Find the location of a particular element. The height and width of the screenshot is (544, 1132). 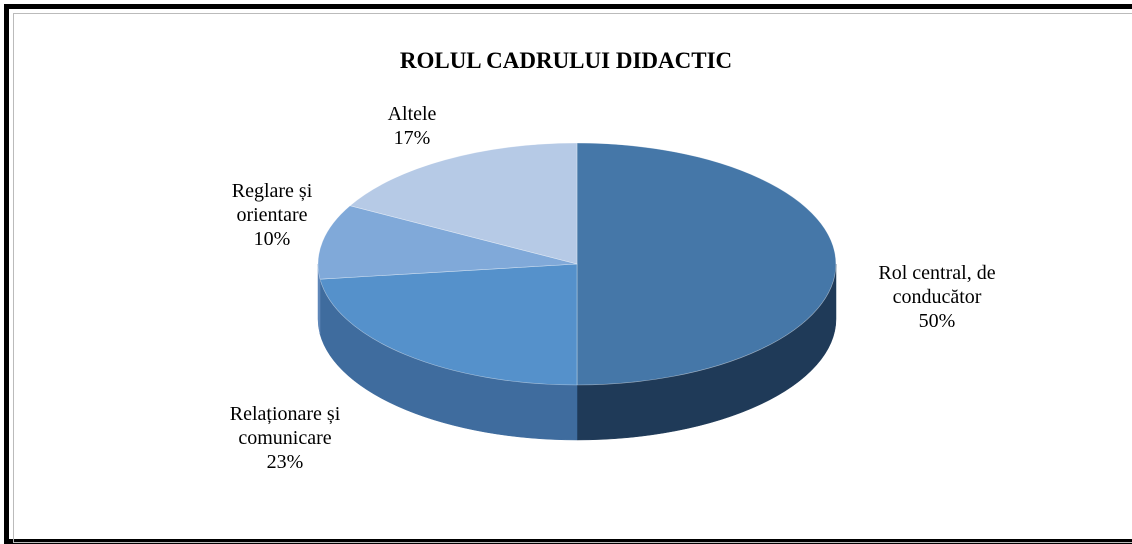

data-label: Relaționare și comunicare 23% is located at coordinates (285, 438).